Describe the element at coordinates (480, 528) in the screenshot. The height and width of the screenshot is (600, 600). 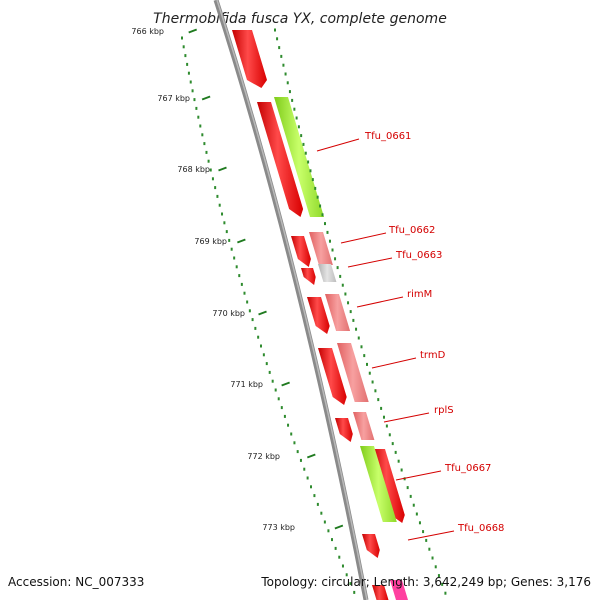
I see `gene-label: Tfu_0668` at that location.